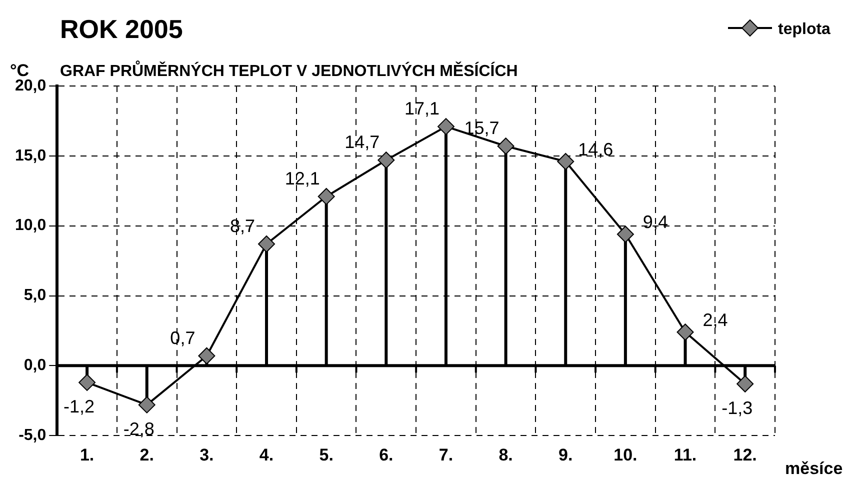 This screenshot has width=863, height=488. I want to click on y-tick-label: -5,0, so click(32, 435).